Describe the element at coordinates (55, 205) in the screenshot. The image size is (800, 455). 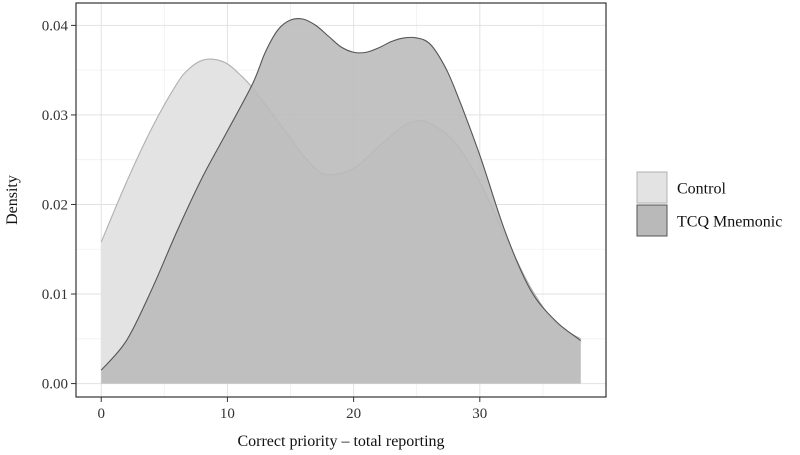
I see `y-tick-label: 0.02` at that location.